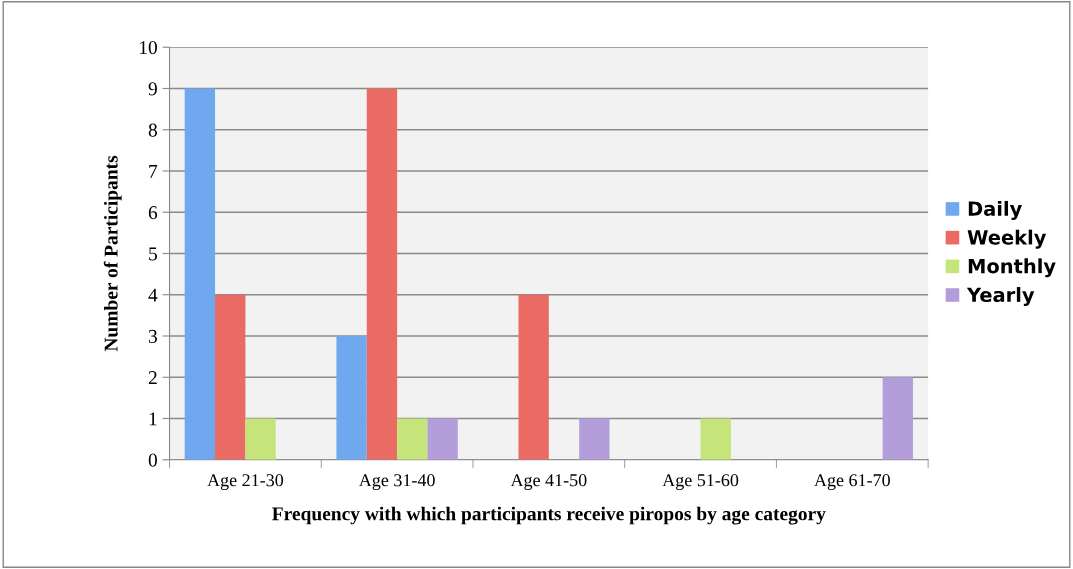 This screenshot has height=569, width=1073. I want to click on x-tick-label: Age 51-60, so click(700, 482).